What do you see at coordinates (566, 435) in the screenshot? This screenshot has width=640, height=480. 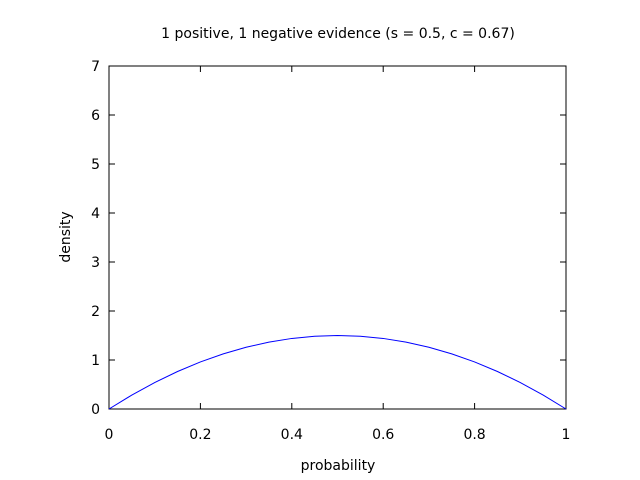 I see `x-tick-label: 1` at bounding box center [566, 435].